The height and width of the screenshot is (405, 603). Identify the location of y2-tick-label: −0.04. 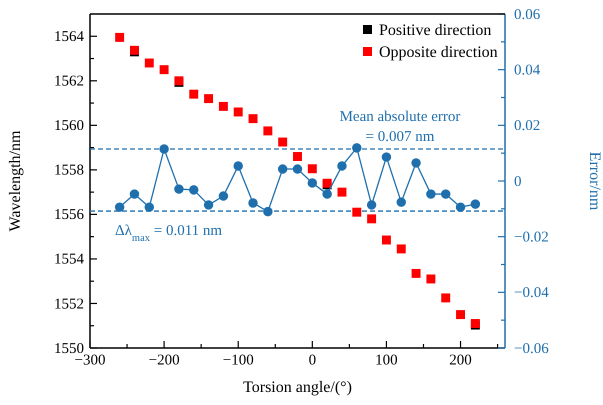
(532, 293).